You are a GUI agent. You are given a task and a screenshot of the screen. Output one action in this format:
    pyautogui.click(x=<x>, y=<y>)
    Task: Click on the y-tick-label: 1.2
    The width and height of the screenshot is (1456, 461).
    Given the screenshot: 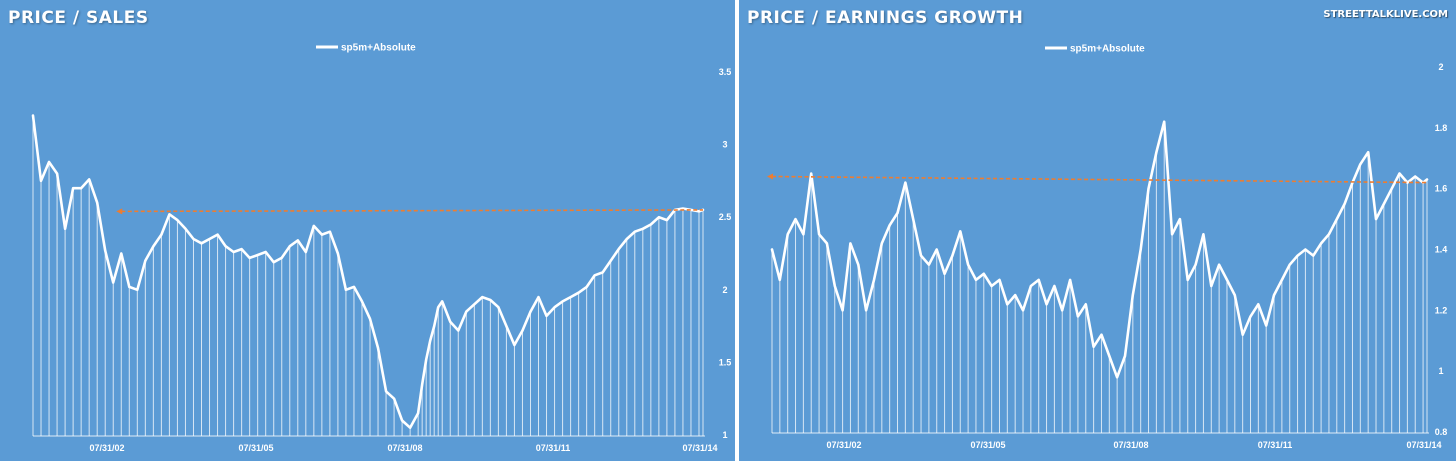 What is the action you would take?
    pyautogui.click(x=1441, y=310)
    